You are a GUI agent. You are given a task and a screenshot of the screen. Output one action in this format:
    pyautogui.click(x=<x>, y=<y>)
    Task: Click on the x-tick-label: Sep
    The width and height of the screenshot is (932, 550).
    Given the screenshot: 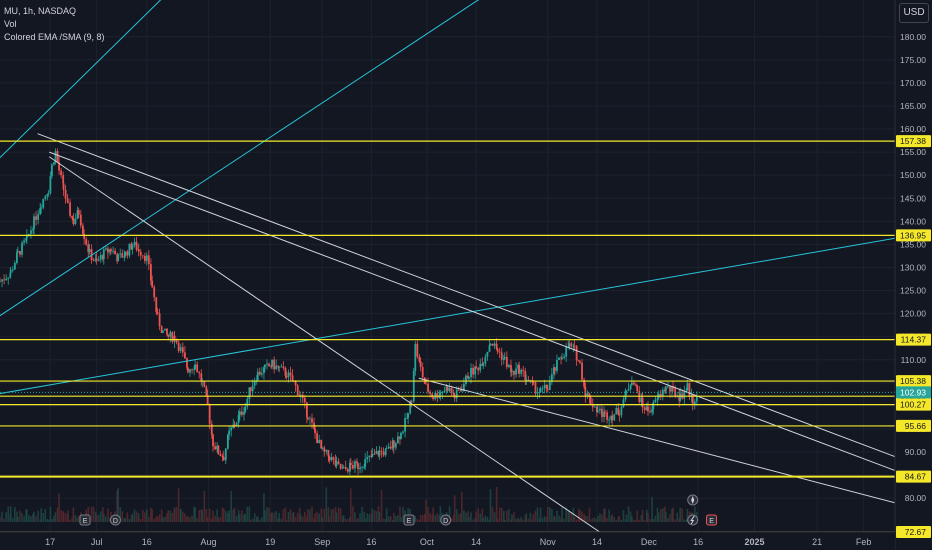 What is the action you would take?
    pyautogui.click(x=322, y=542)
    